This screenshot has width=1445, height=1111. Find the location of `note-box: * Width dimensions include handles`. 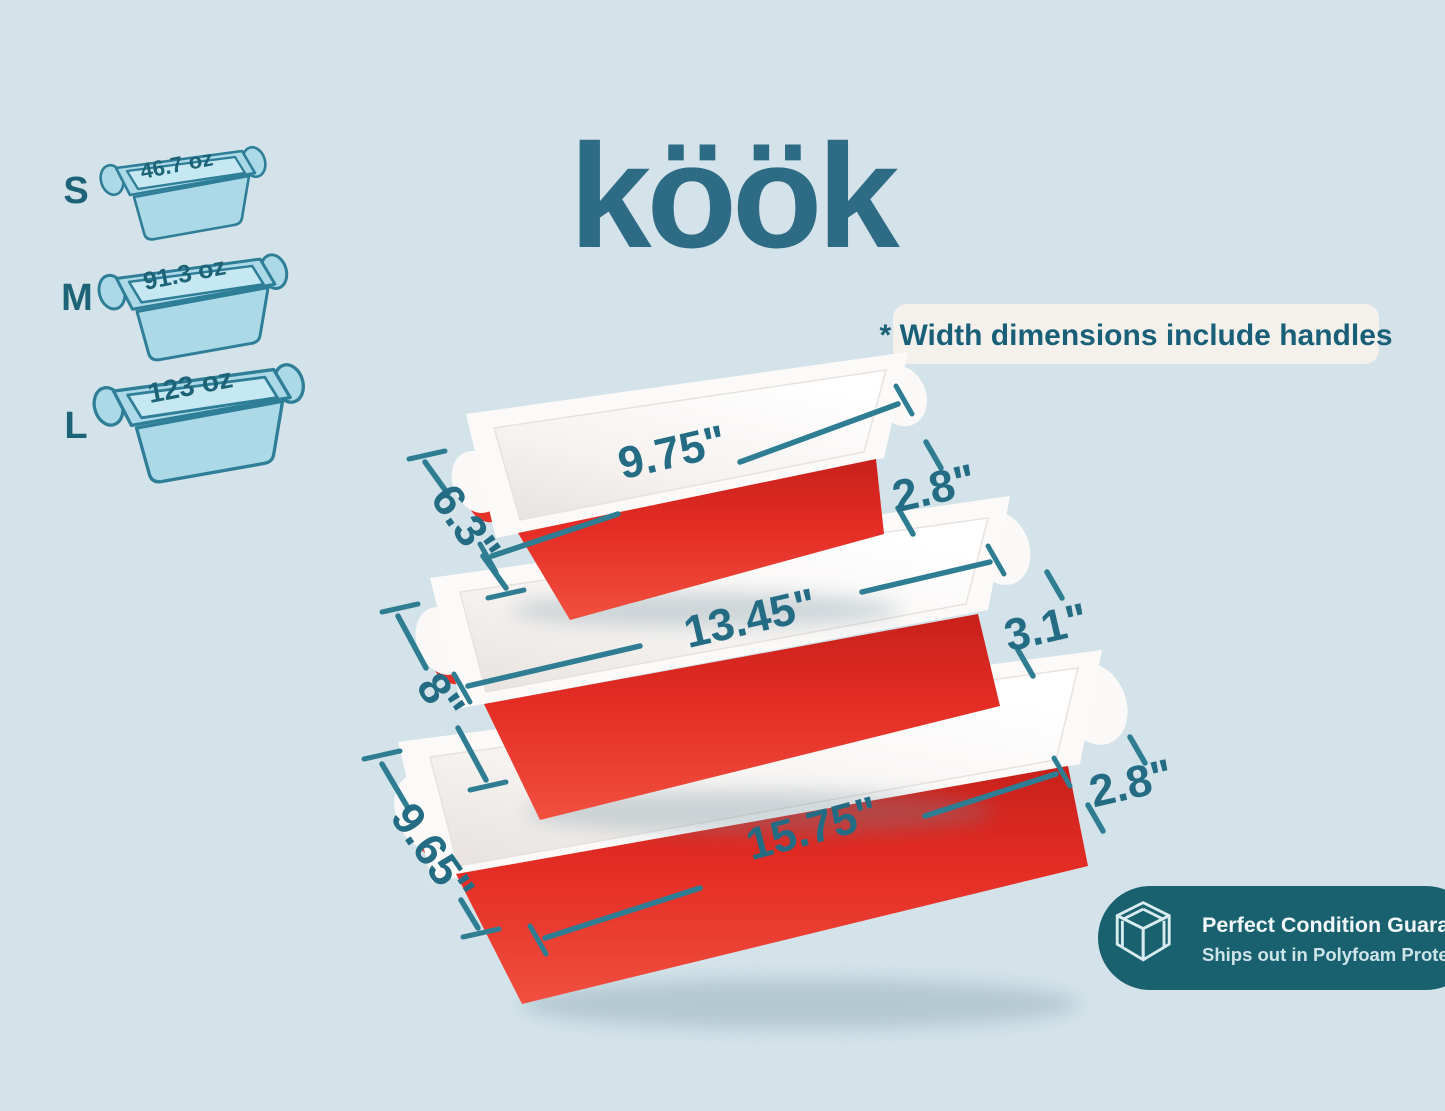

note-box: * Width dimensions include handles is located at coordinates (1136, 334).